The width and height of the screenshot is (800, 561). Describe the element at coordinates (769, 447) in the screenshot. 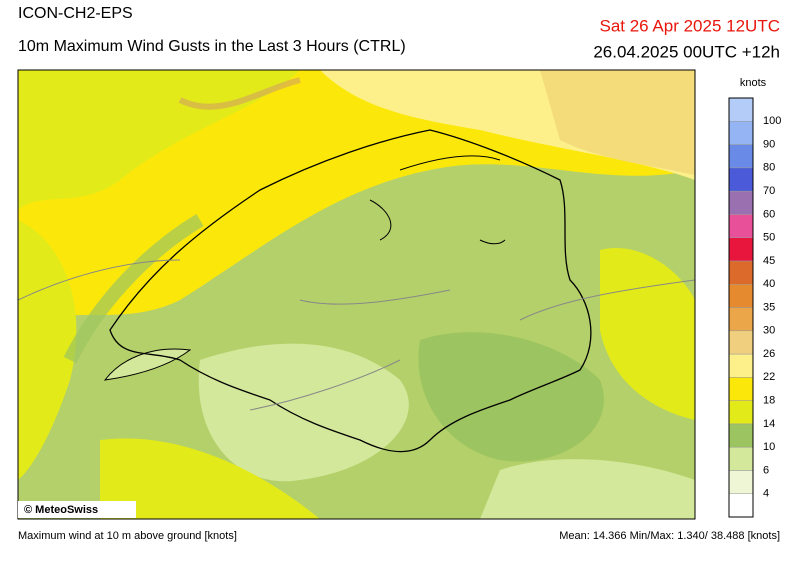

I see `colorbar-label: 10` at that location.